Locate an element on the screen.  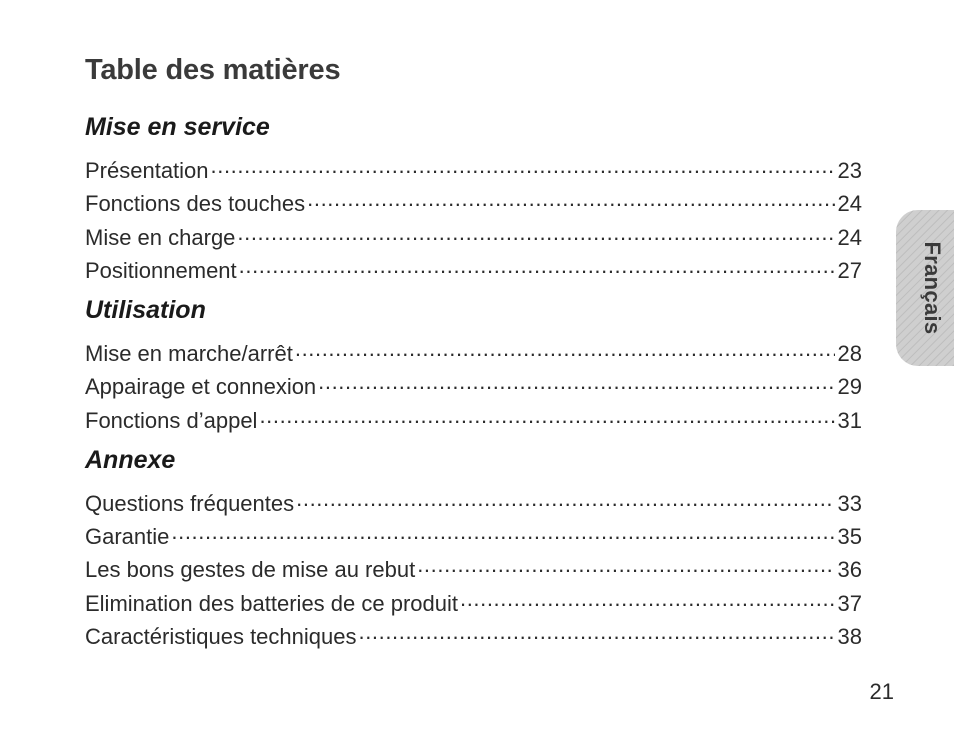
toc-entry-label: Mise en charge is located at coordinates (160, 237).